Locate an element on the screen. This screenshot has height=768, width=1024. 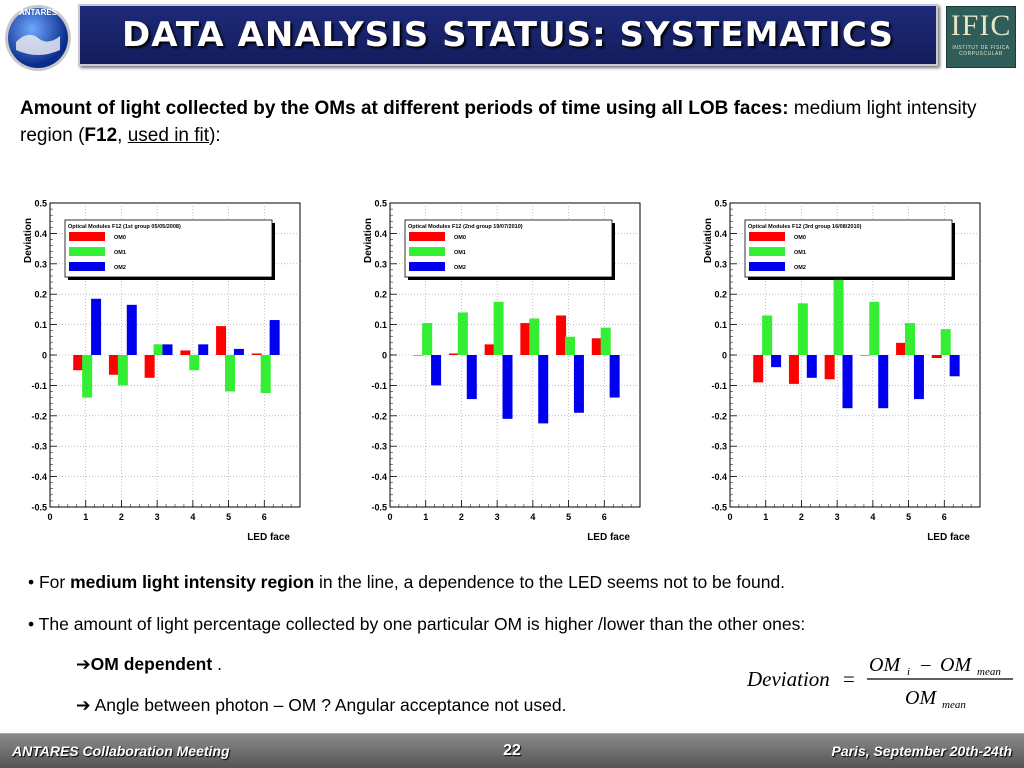
footer-location-date: Paris, September 20th-24th is located at coordinates (921, 751).